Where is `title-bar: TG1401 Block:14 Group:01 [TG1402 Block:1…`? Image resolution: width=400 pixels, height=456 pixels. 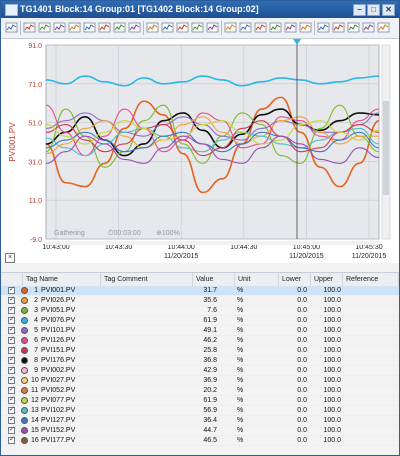
title-bar: TG1401 Block:14 Group:01 [TG1402 Block:1… is located at coordinates (200, 9).